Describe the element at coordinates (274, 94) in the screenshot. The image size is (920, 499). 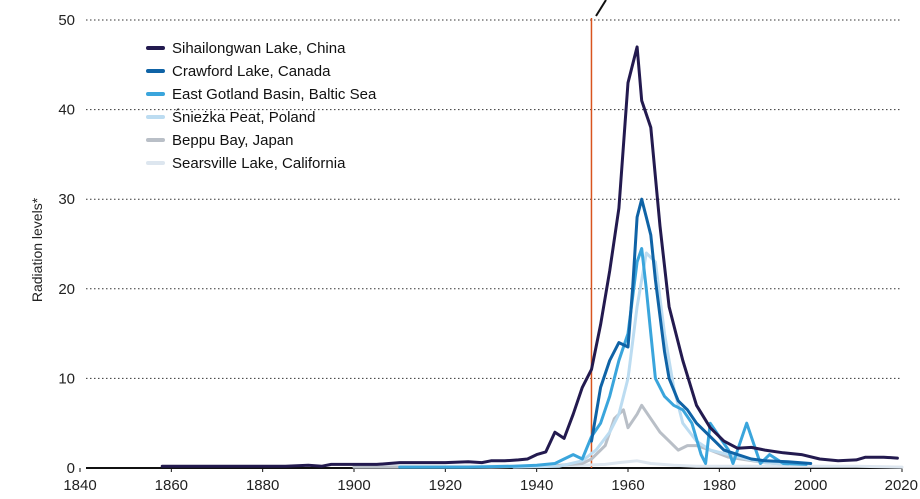
I see `legend-label: East Gotland Basin, Baltic Sea` at that location.